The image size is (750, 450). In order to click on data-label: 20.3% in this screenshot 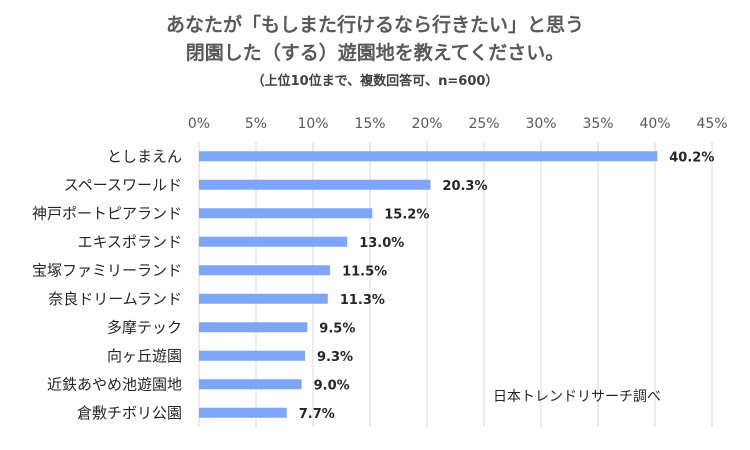, I will do `click(464, 186)`.